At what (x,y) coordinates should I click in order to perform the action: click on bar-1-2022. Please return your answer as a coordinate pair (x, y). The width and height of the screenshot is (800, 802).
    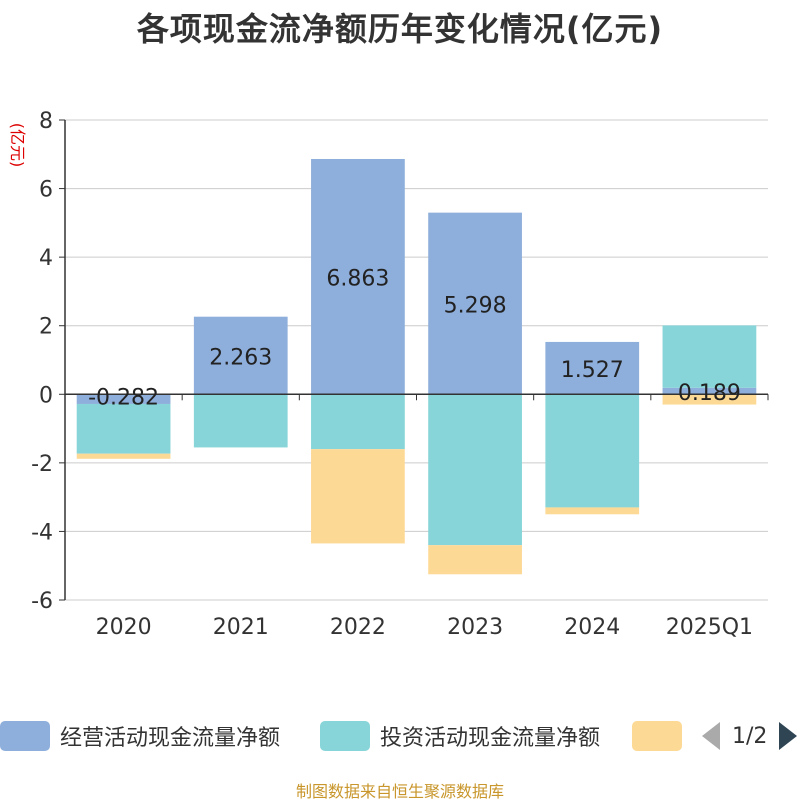
    Looking at the image, I should click on (358, 276).